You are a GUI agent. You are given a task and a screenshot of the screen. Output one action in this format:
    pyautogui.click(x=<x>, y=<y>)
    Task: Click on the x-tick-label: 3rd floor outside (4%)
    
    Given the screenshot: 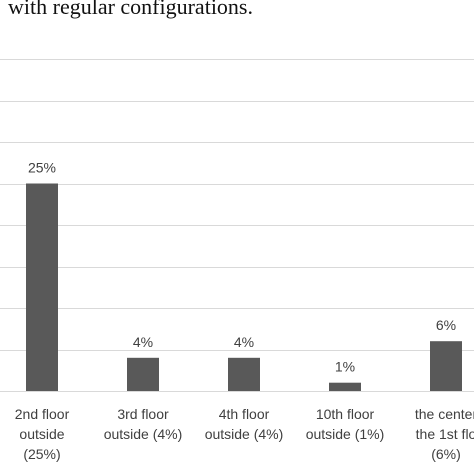 What is the action you would take?
    pyautogui.click(x=143, y=424)
    